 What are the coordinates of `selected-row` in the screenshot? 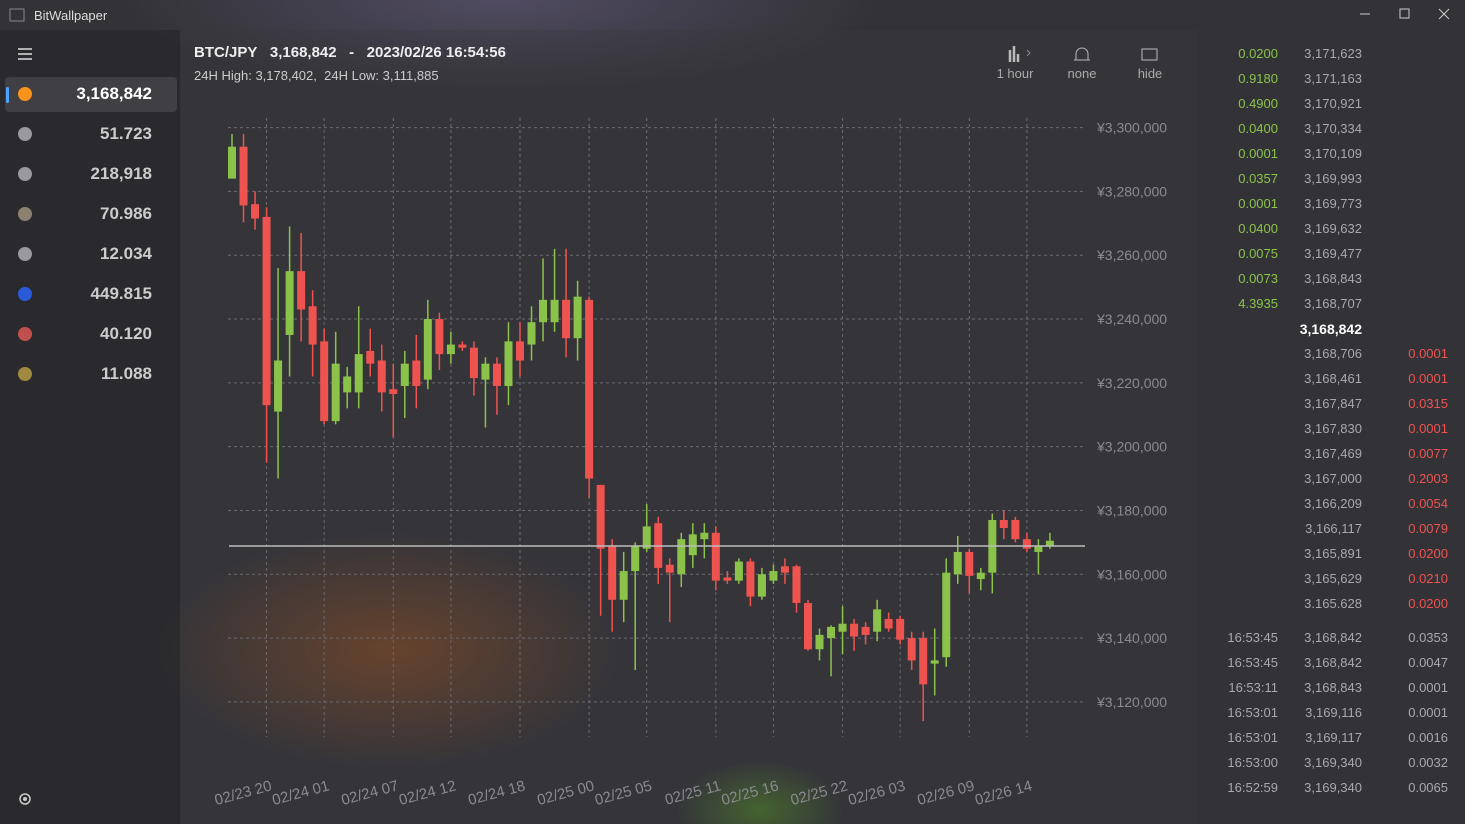 It's located at (91, 94).